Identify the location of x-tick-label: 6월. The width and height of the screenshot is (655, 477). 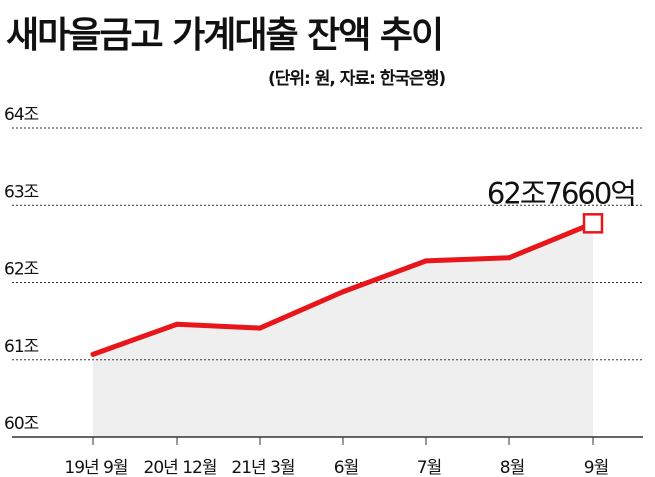
(346, 467).